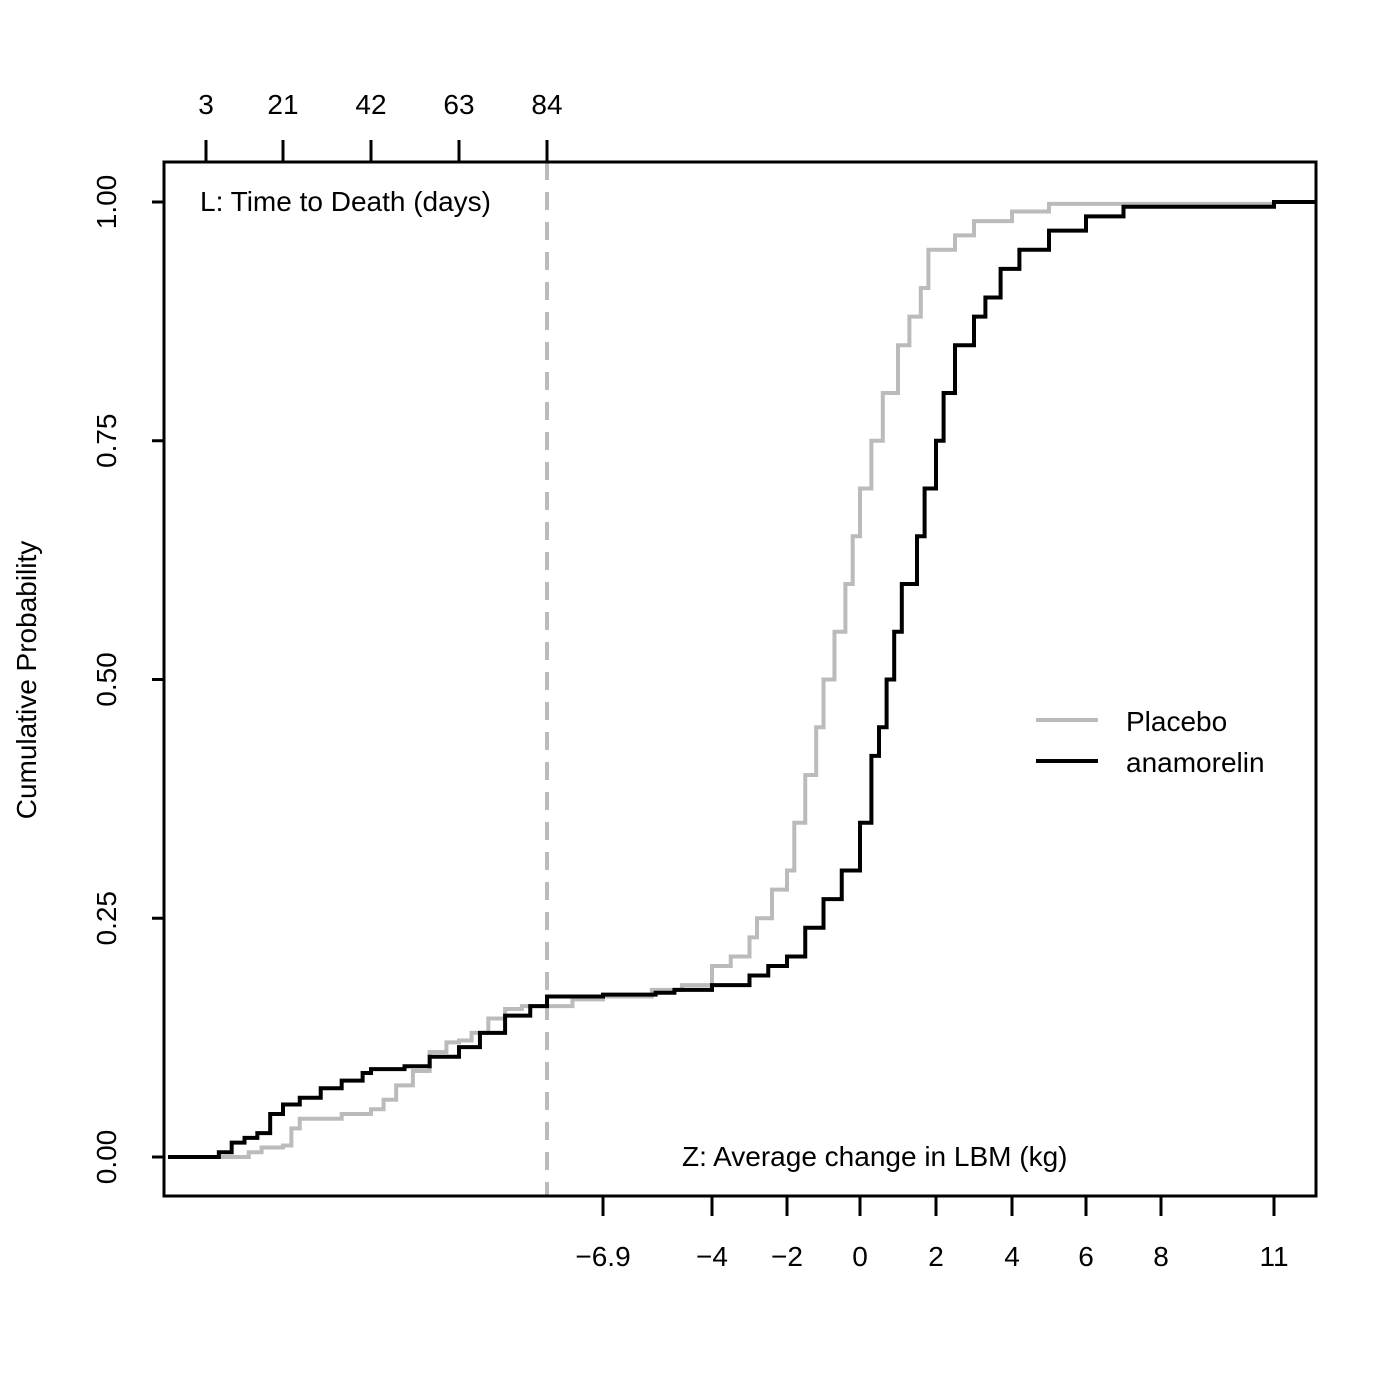 Image resolution: width=1400 pixels, height=1400 pixels. I want to click on top-axis-label: L: Time to Death (days), so click(345, 201).